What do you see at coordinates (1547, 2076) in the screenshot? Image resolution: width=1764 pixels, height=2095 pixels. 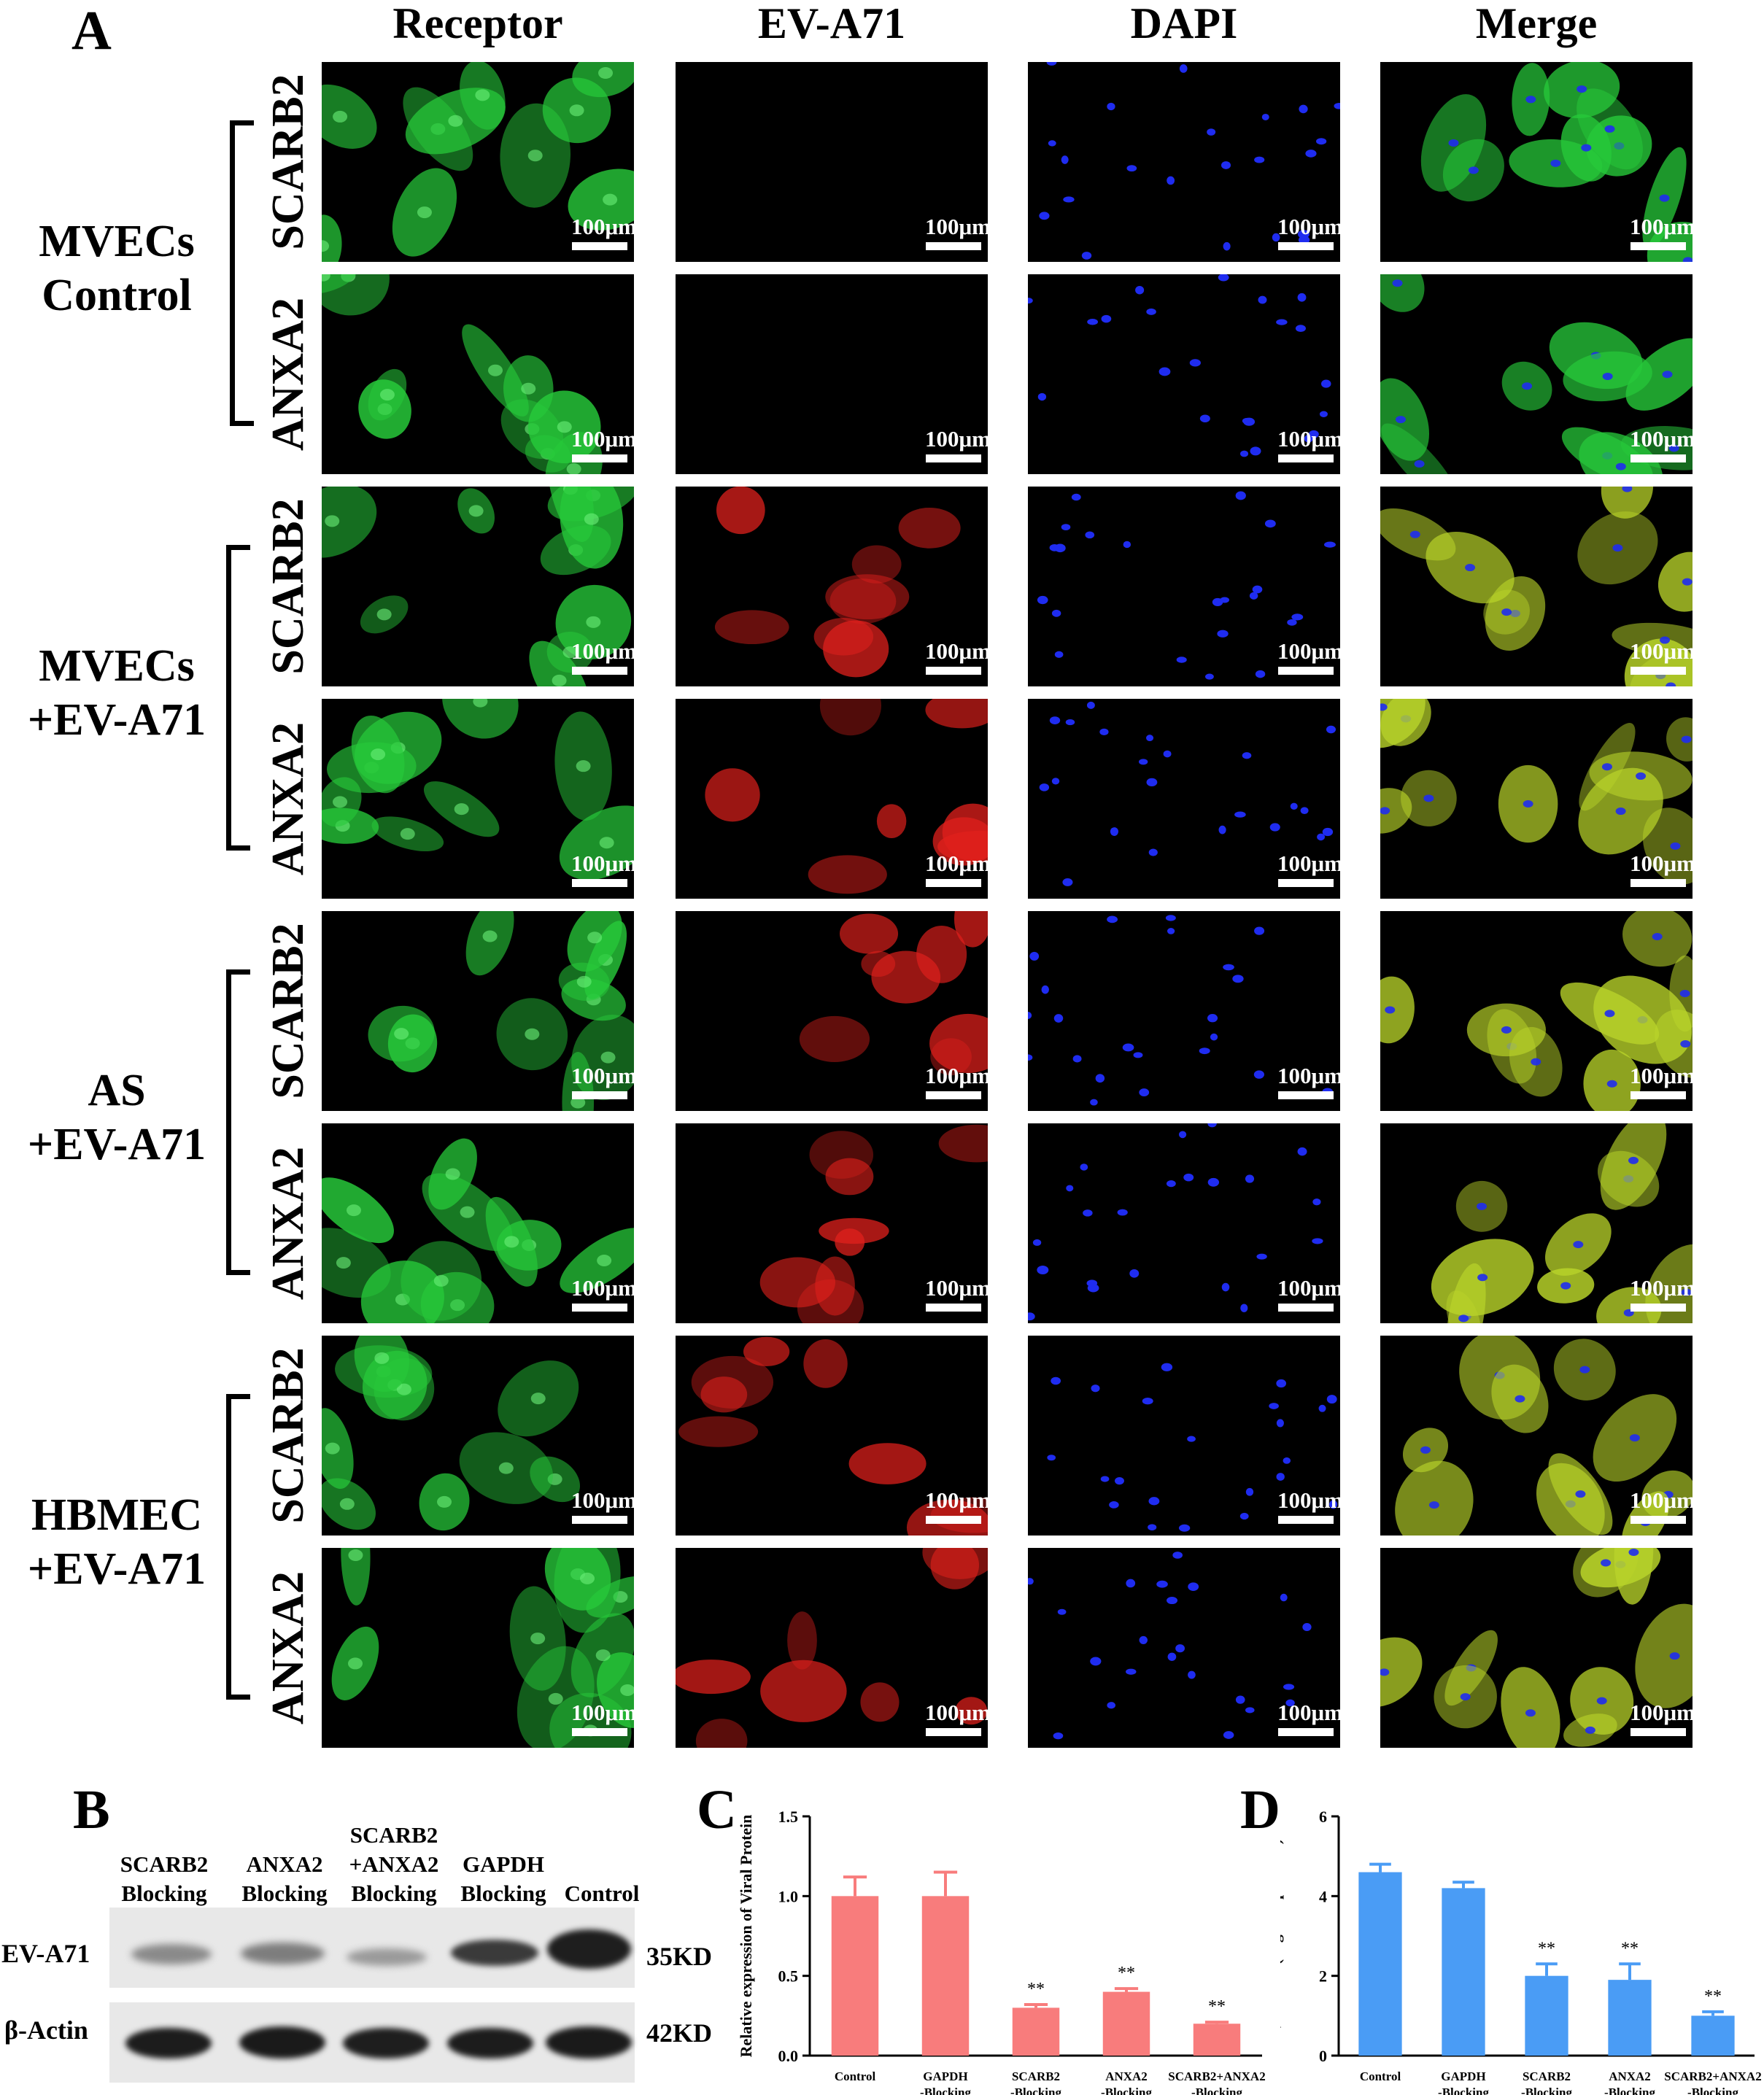 I see `x-tick-label: SCARB2` at bounding box center [1547, 2076].